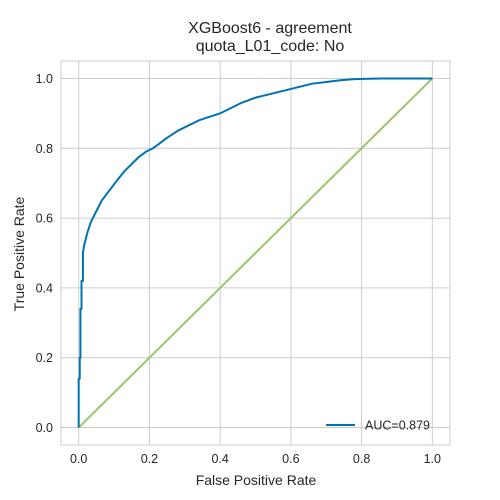  I want to click on x-tick-label: 0.8, so click(361, 459).